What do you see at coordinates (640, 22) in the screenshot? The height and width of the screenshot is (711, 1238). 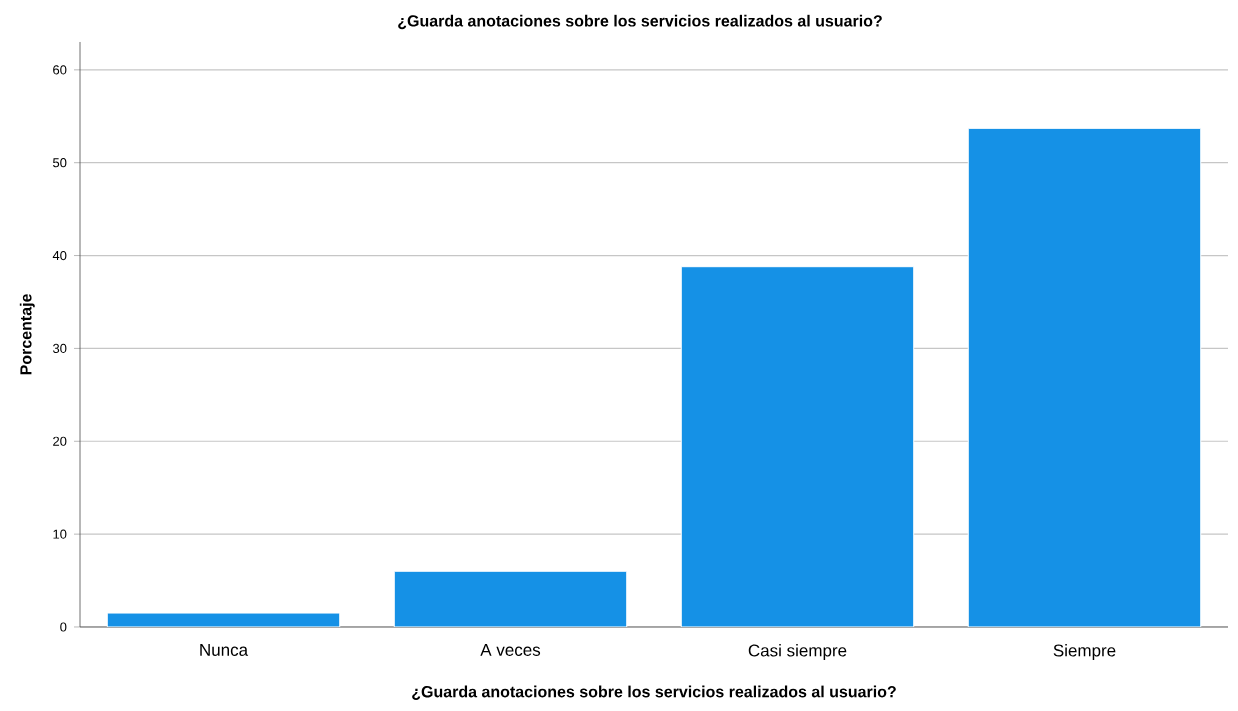 I see `chart-title: ¿Guarda anotaciones sobre los servicios realizados al usuario?` at bounding box center [640, 22].